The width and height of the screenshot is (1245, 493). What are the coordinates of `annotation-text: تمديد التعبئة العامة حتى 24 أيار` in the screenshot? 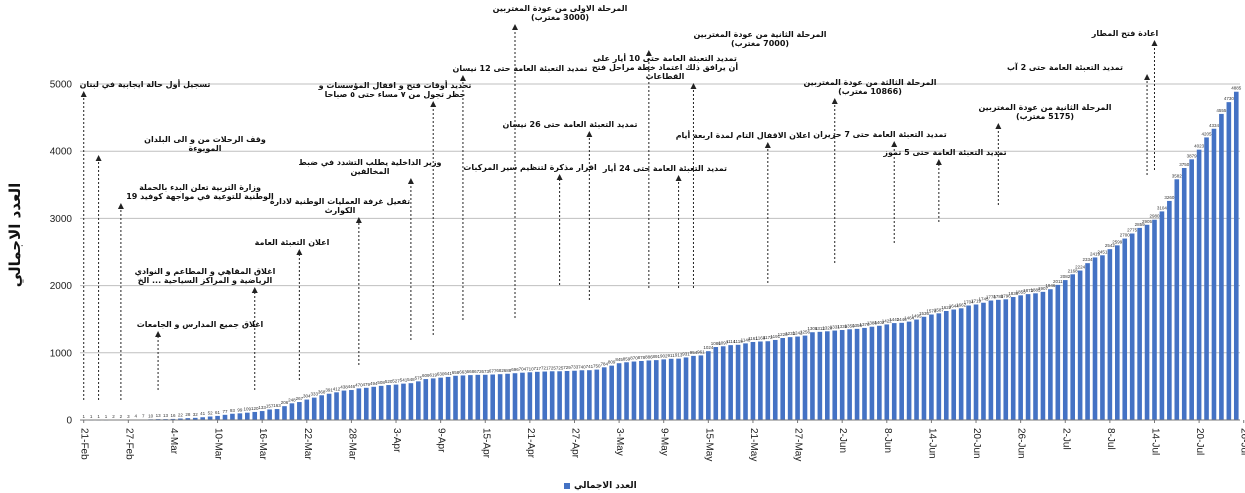 It's located at (664, 168).